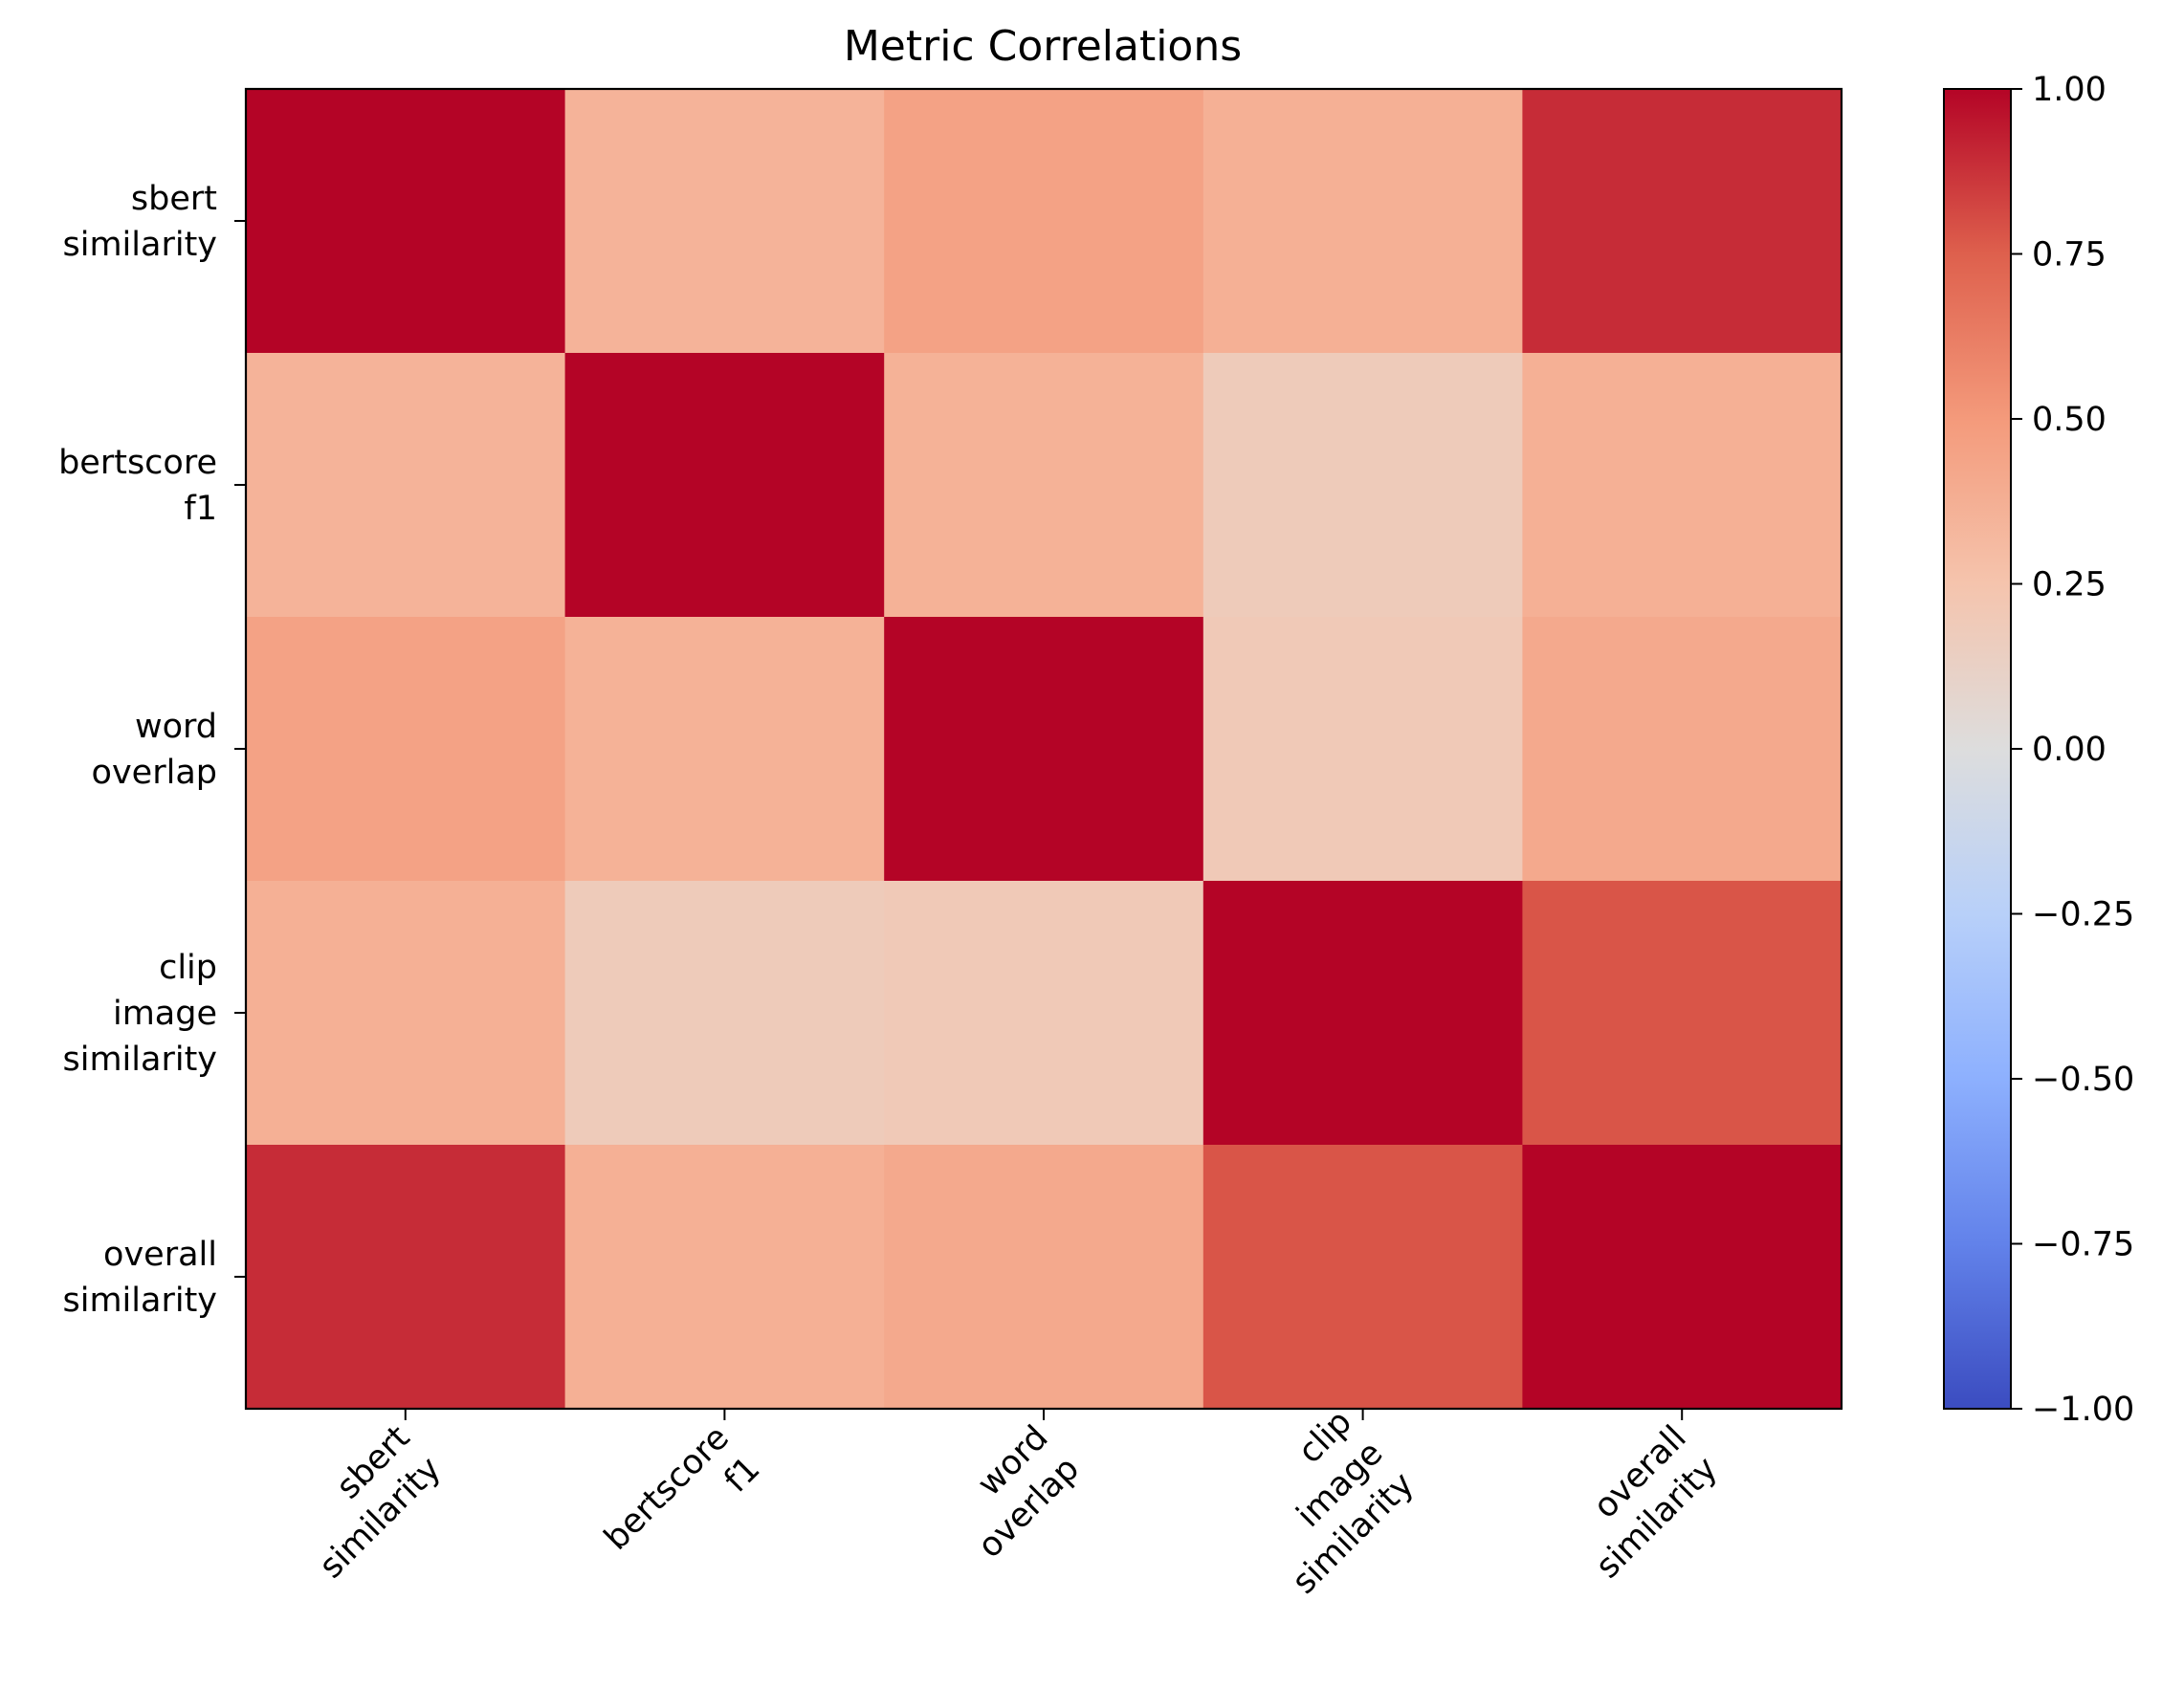 The image size is (2184, 1688). I want to click on chart-title: Metric Correlations, so click(1043, 46).